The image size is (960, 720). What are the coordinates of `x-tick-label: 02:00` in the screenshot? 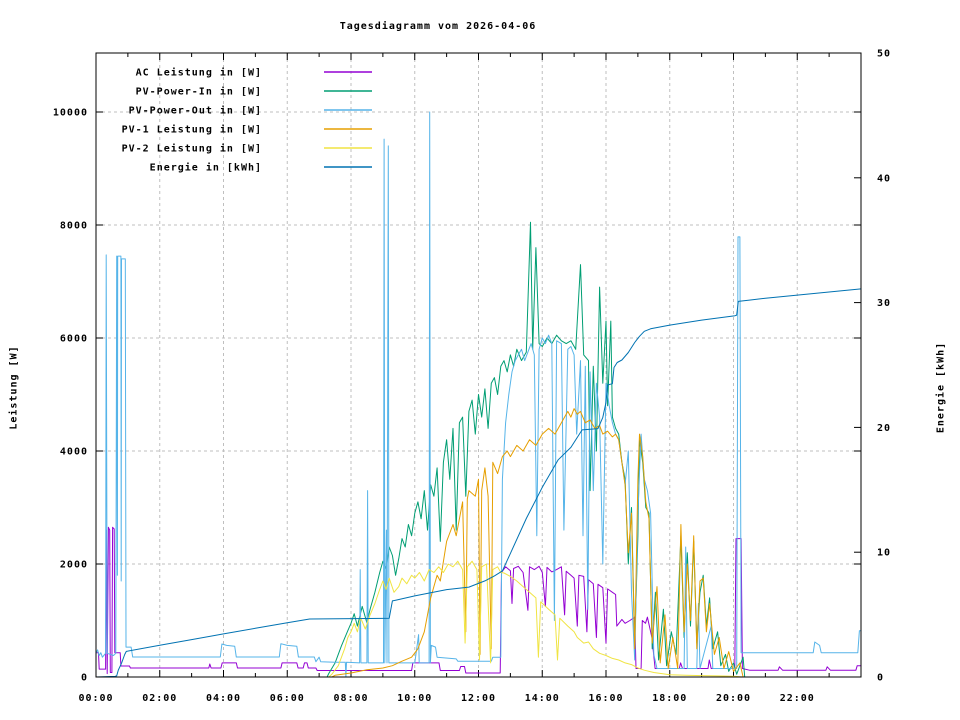 It's located at (159, 698).